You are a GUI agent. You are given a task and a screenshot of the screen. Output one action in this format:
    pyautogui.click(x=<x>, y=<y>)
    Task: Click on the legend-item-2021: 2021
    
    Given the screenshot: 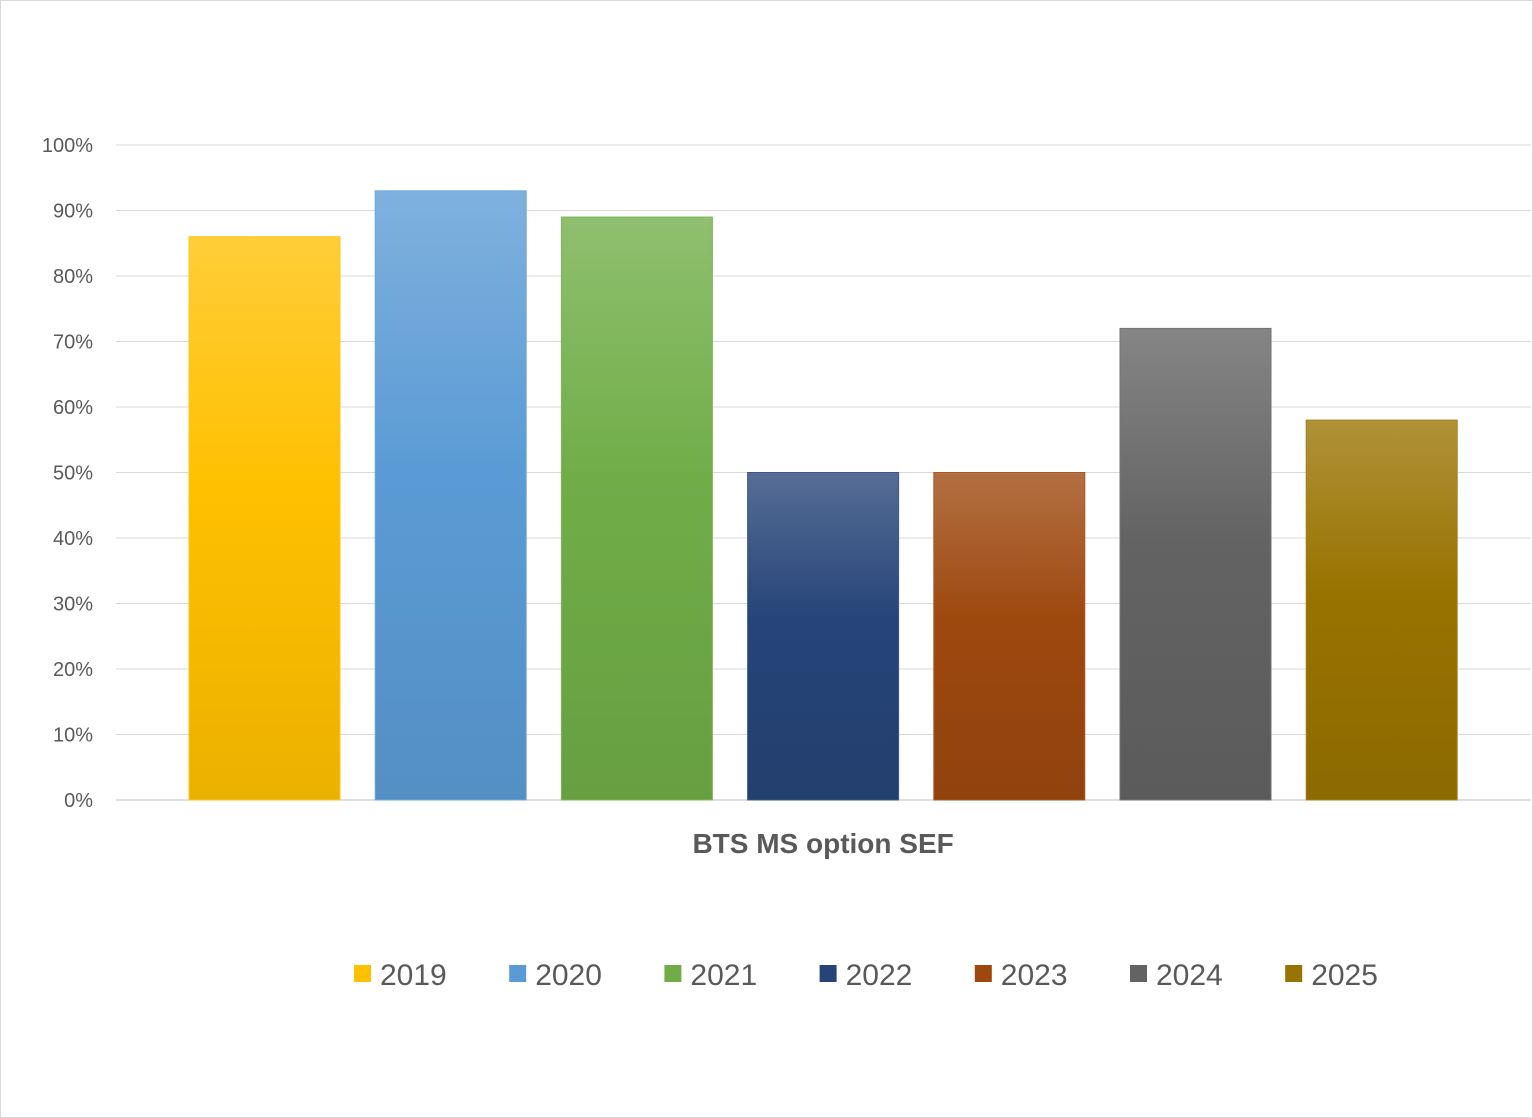 What is the action you would take?
    pyautogui.click(x=710, y=975)
    